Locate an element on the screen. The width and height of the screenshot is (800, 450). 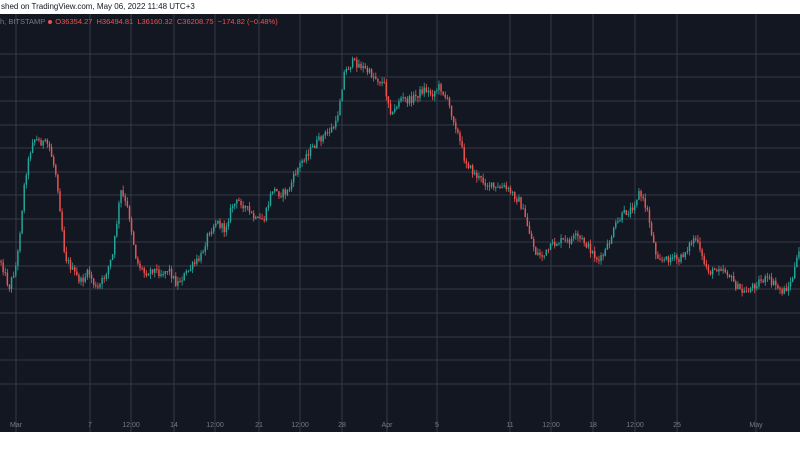
x-tick-label: 18 is located at coordinates (593, 425).